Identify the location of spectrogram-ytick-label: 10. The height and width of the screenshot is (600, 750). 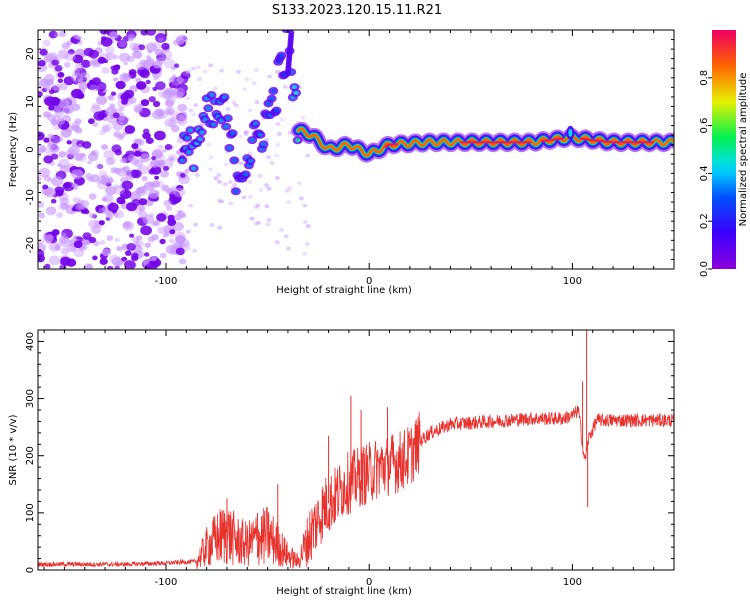
(30, 101).